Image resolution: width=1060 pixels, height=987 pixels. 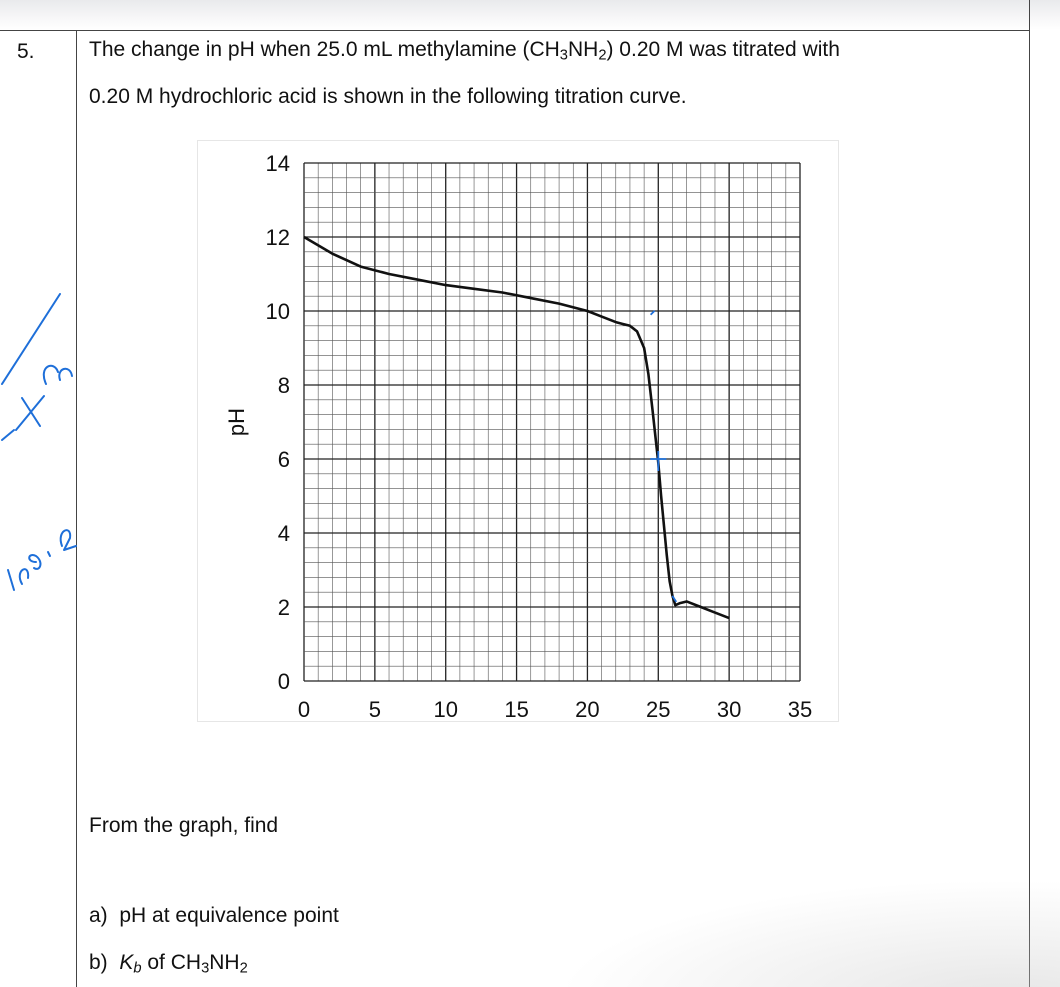 What do you see at coordinates (284, 459) in the screenshot?
I see `y-tick-label: 6` at bounding box center [284, 459].